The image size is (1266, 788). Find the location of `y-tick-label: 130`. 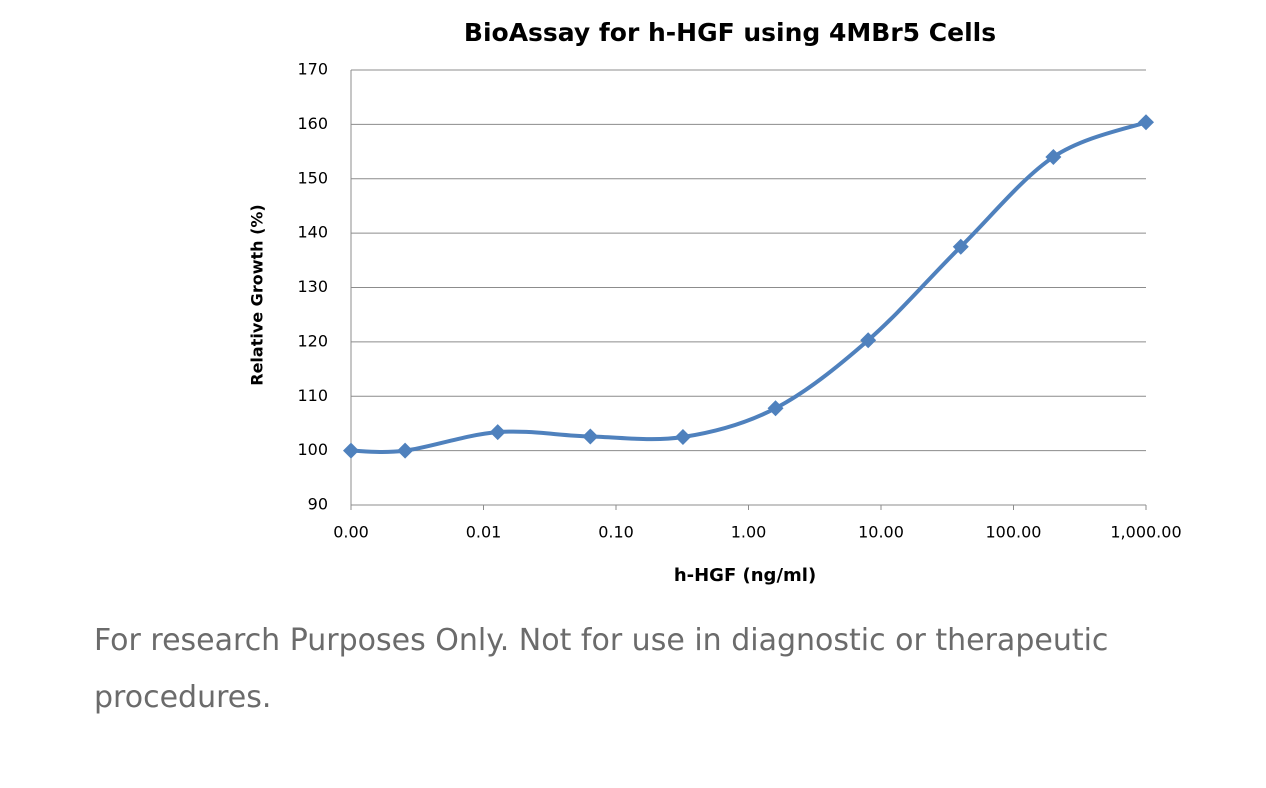

y-tick-label: 130 is located at coordinates (312, 286).